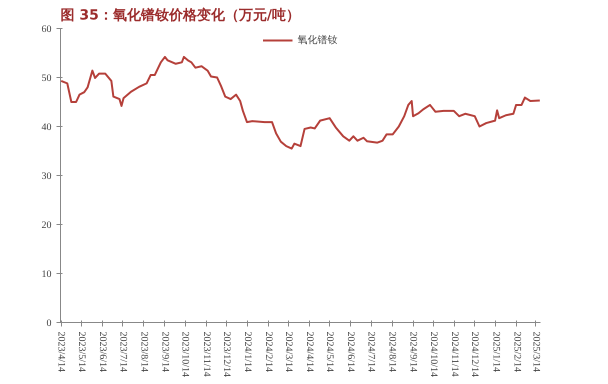  Describe the element at coordinates (122, 352) in the screenshot. I see `x-tick-label: 2023/7/14` at that location.